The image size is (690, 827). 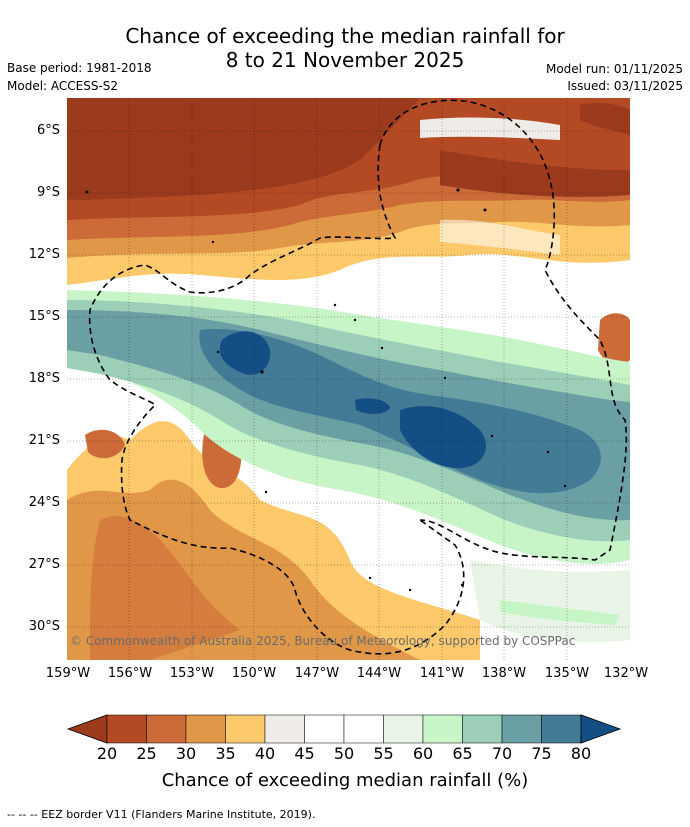 I want to click on colorbar-tick-label: 75, so click(x=541, y=753).